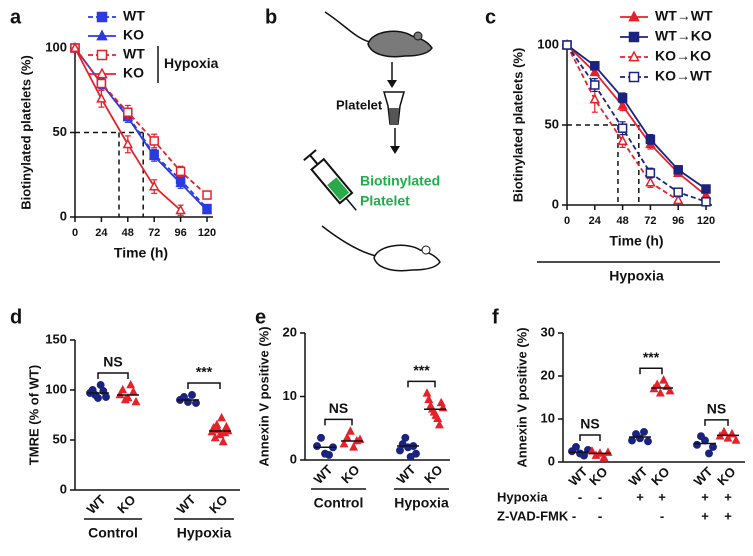  Describe the element at coordinates (548, 374) in the screenshot. I see `y-tick-label: 20` at that location.